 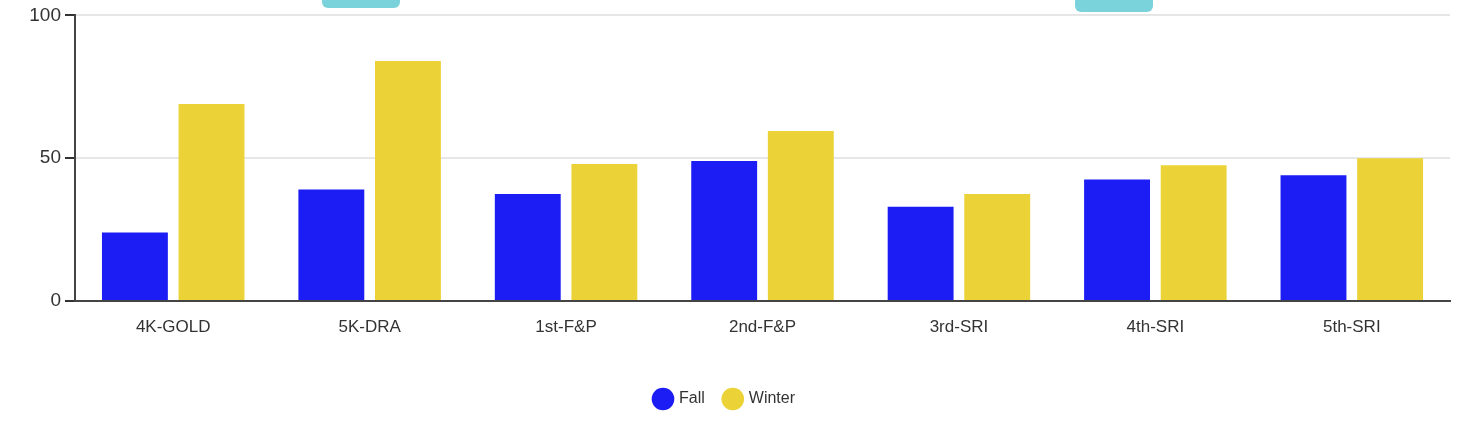 What do you see at coordinates (772, 398) in the screenshot?
I see `legend-label: Winter` at bounding box center [772, 398].